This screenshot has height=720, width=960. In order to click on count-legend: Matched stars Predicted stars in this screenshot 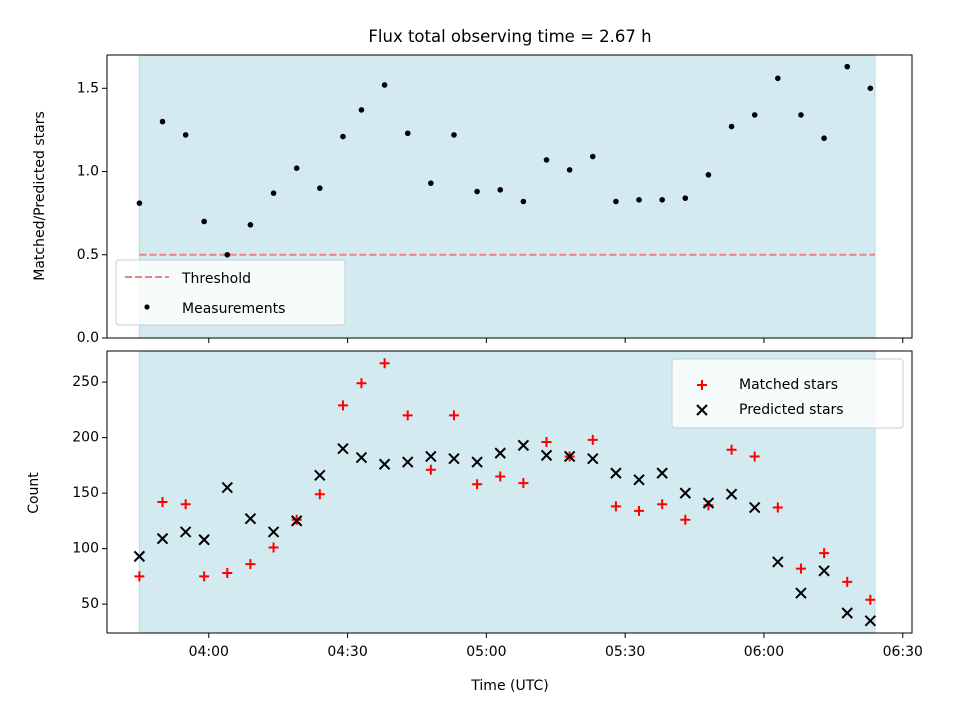, I will do `click(787, 393)`.